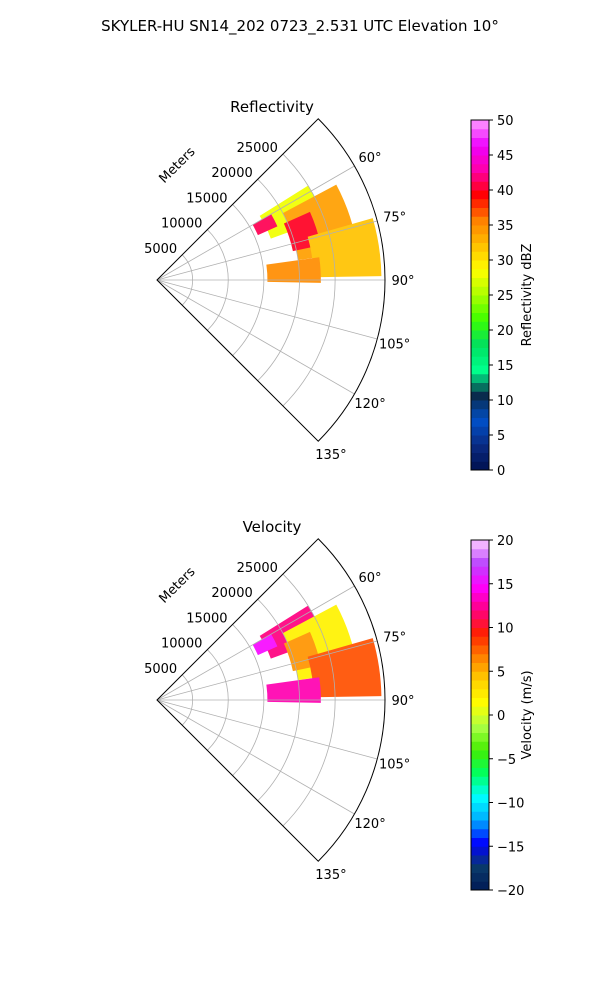  What do you see at coordinates (394, 637) in the screenshot?
I see `azimuth-tick-label: 75°` at bounding box center [394, 637].